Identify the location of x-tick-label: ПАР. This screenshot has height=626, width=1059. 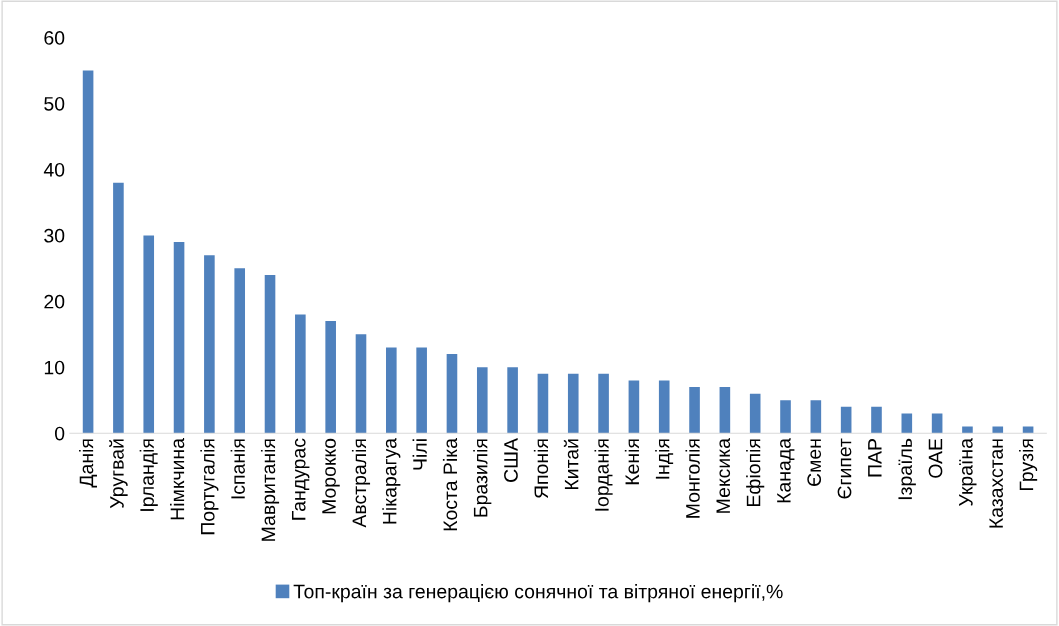
(875, 458).